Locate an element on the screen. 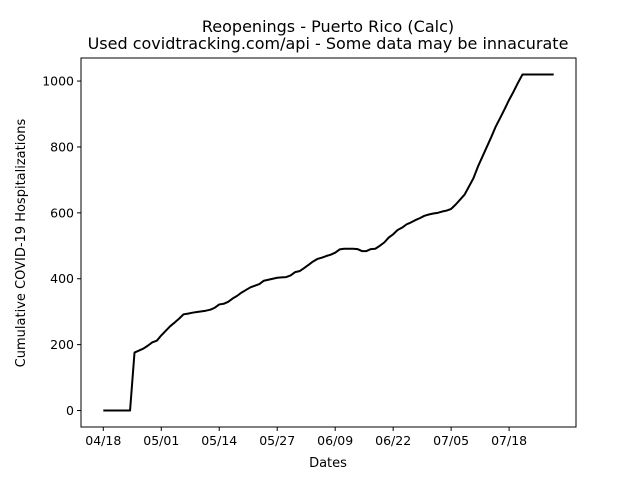 The image size is (640, 480). x-tick-label: 06/22 is located at coordinates (393, 440).